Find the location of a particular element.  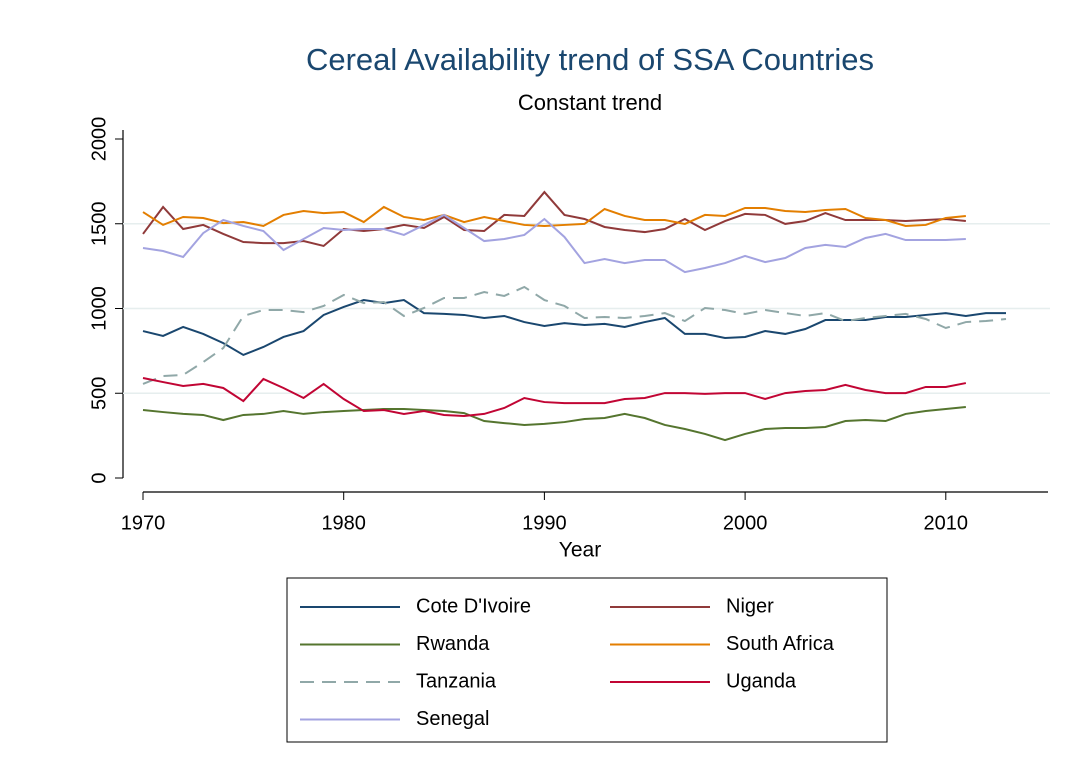

legend is located at coordinates (587, 660).